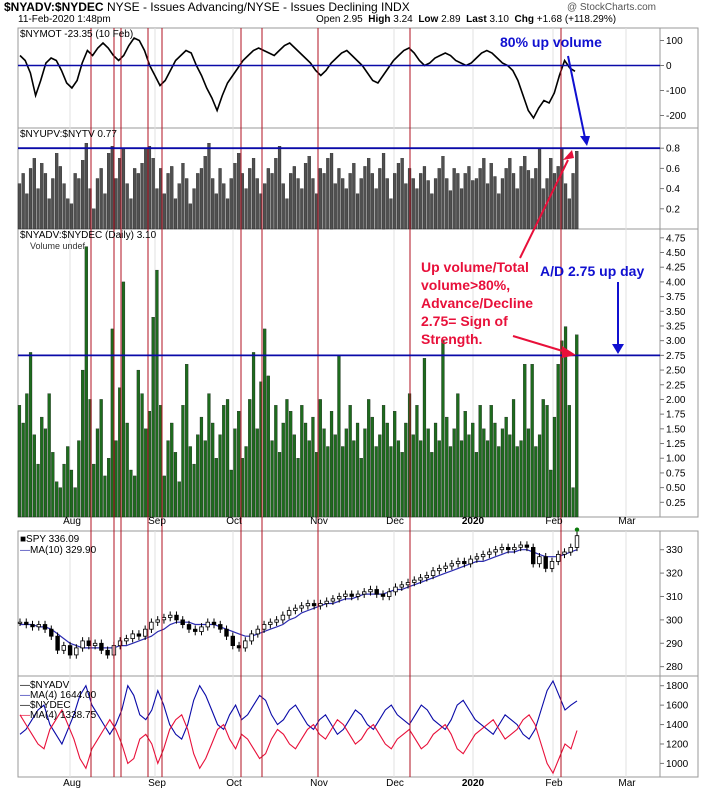 This screenshot has height=794, width=702. What do you see at coordinates (58, 695) in the screenshot?
I see `nyadv-ma-label: —MA(4) 1644.00` at bounding box center [58, 695].